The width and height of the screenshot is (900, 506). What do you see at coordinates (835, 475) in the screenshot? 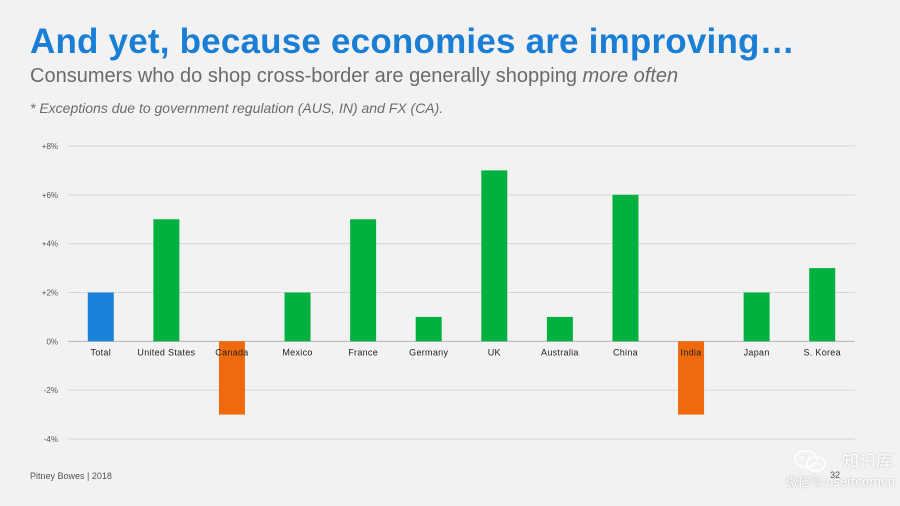
I see `page-number: 32` at bounding box center [835, 475].